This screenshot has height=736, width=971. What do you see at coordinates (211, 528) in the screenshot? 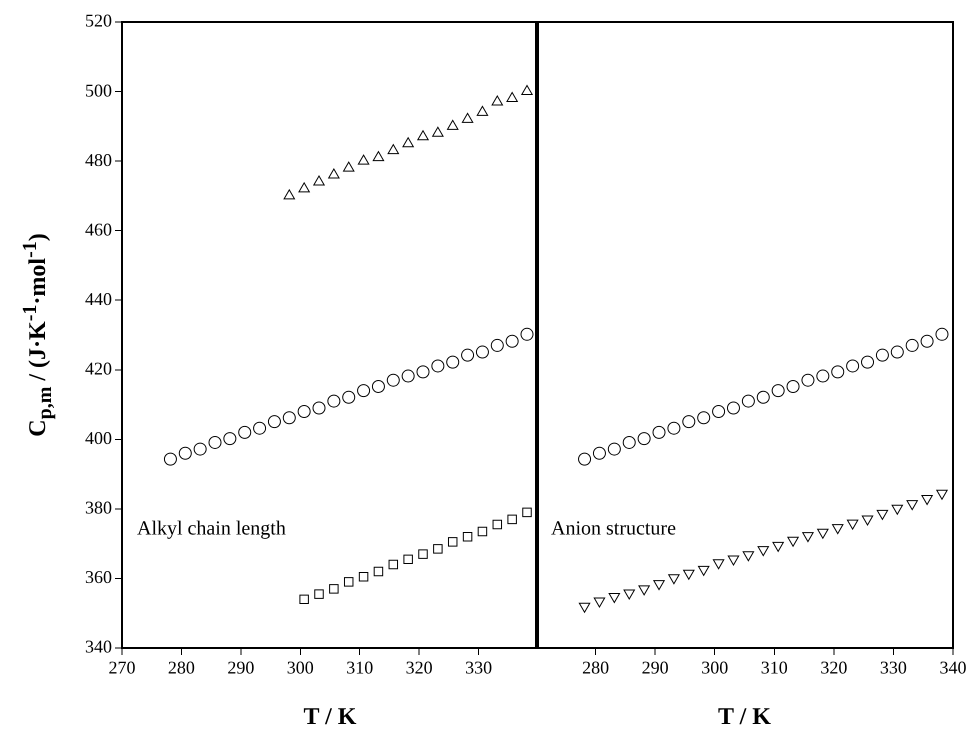
I see `annotation: Alkyl chain length` at bounding box center [211, 528].